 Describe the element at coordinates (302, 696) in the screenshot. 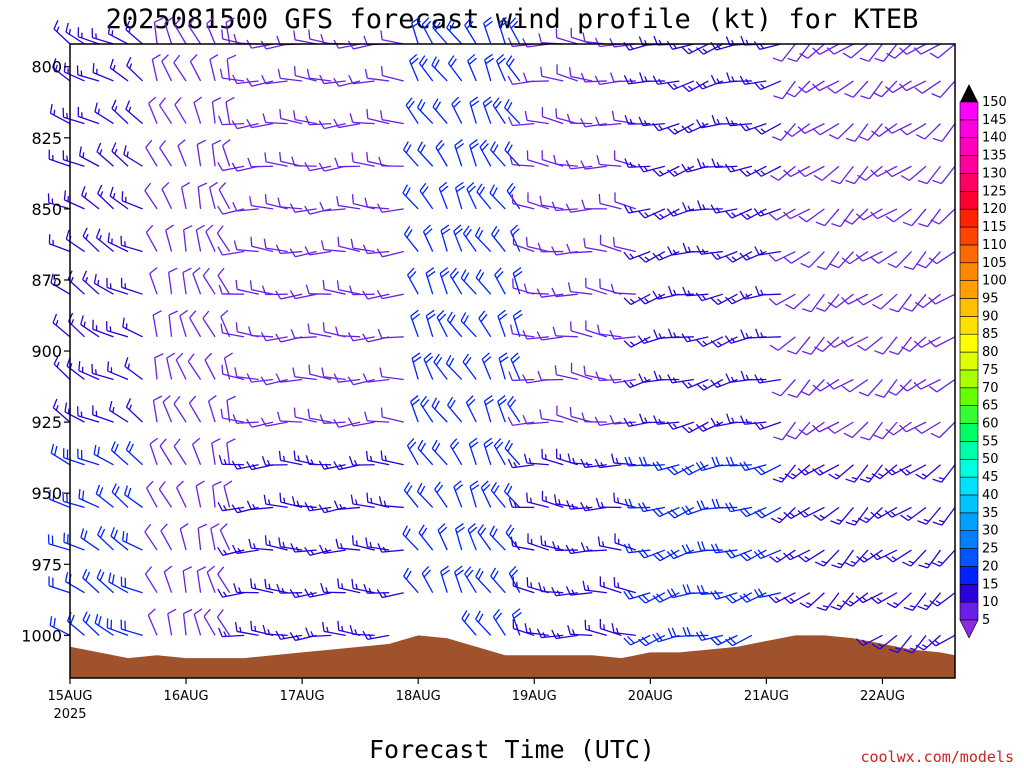

I see `x-tick-label: 17AUG` at that location.